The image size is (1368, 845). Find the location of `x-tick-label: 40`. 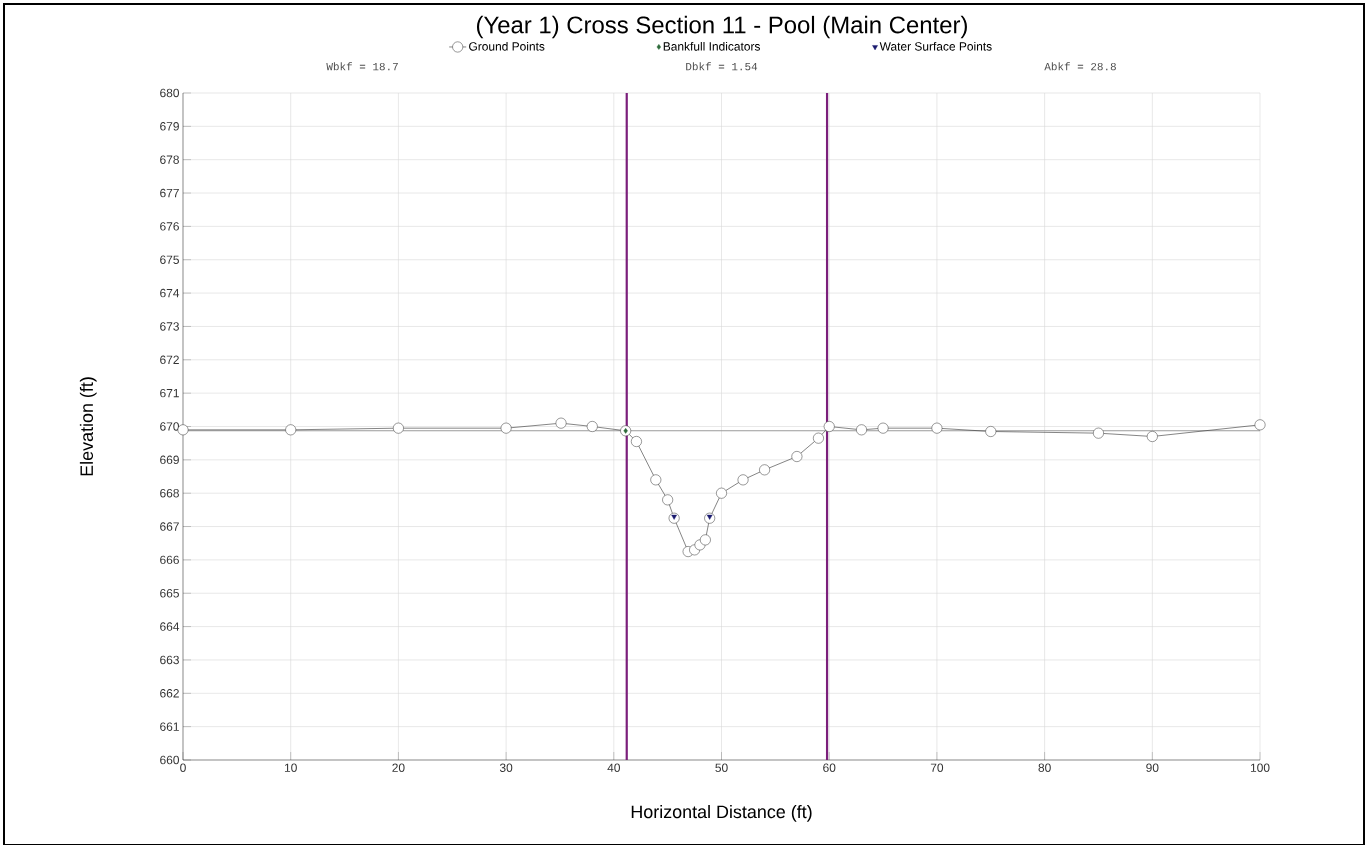

x-tick-label: 40 is located at coordinates (613, 767).